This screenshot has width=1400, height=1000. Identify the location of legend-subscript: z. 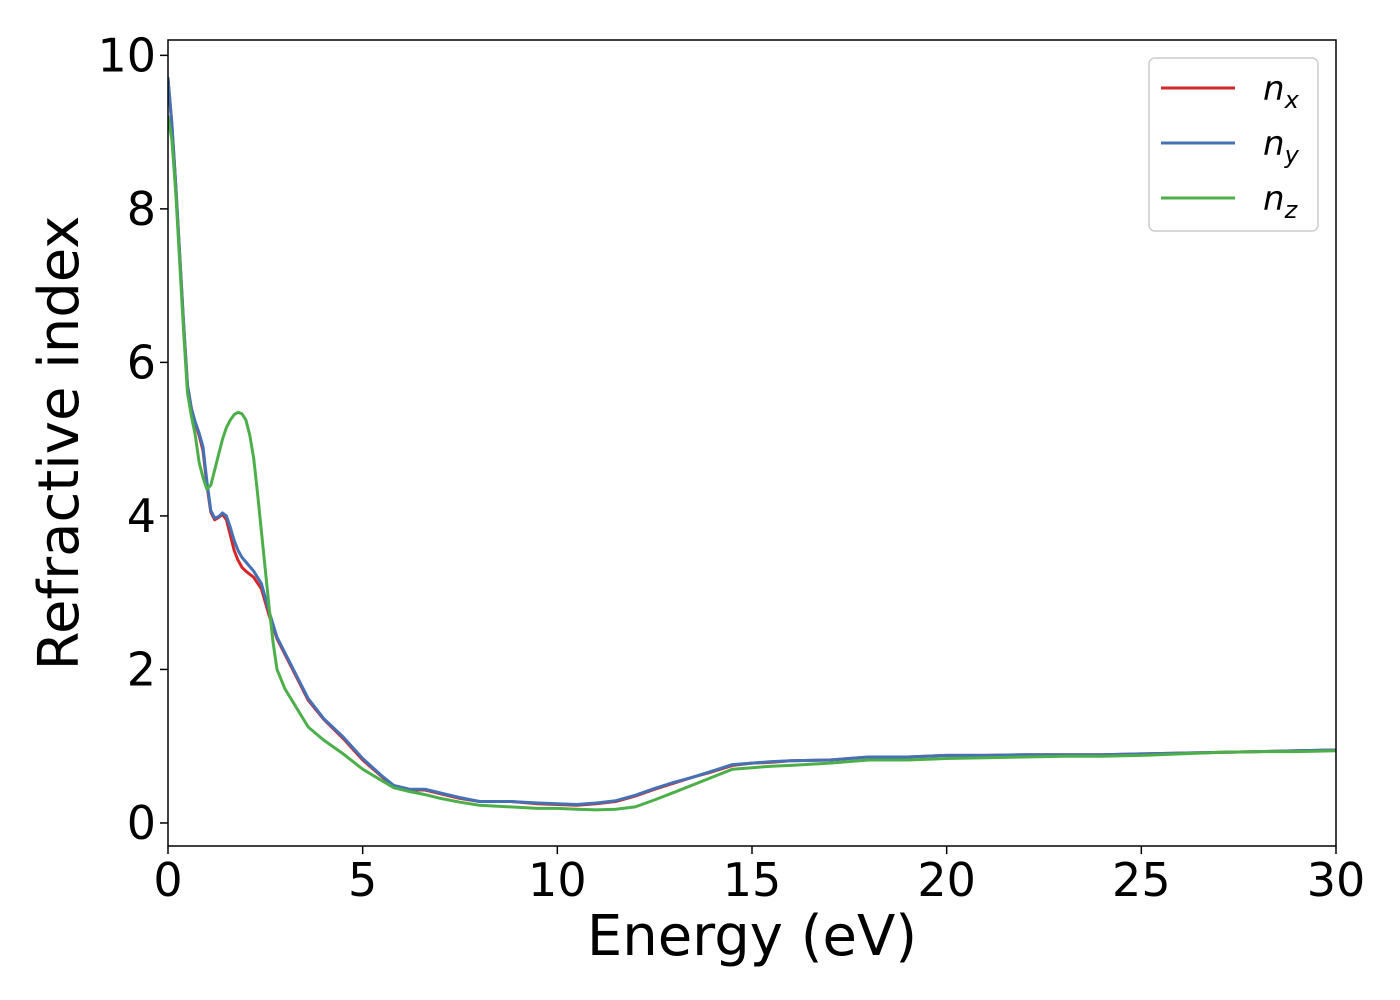
(1291, 210).